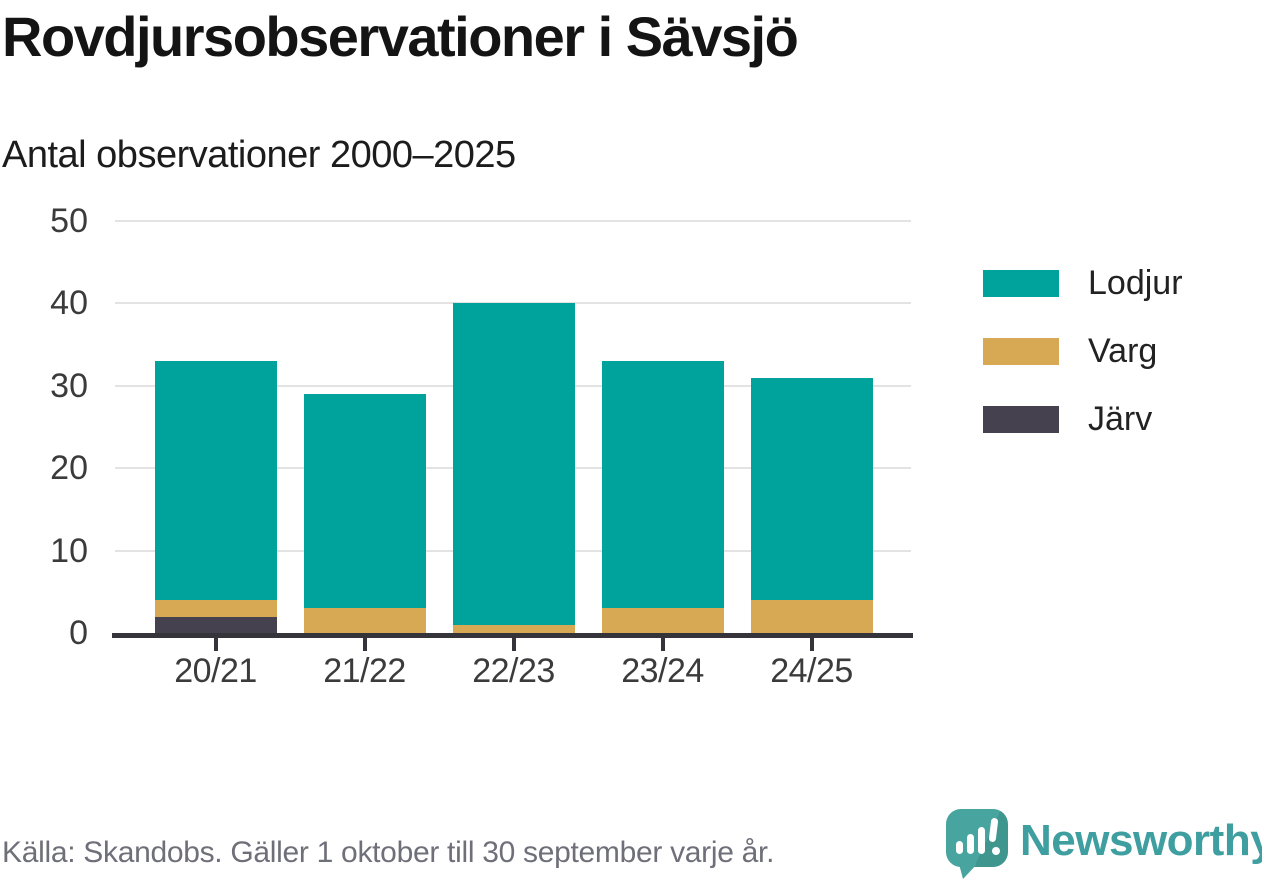  Describe the element at coordinates (1123, 351) in the screenshot. I see `legend-label: Varg` at that location.